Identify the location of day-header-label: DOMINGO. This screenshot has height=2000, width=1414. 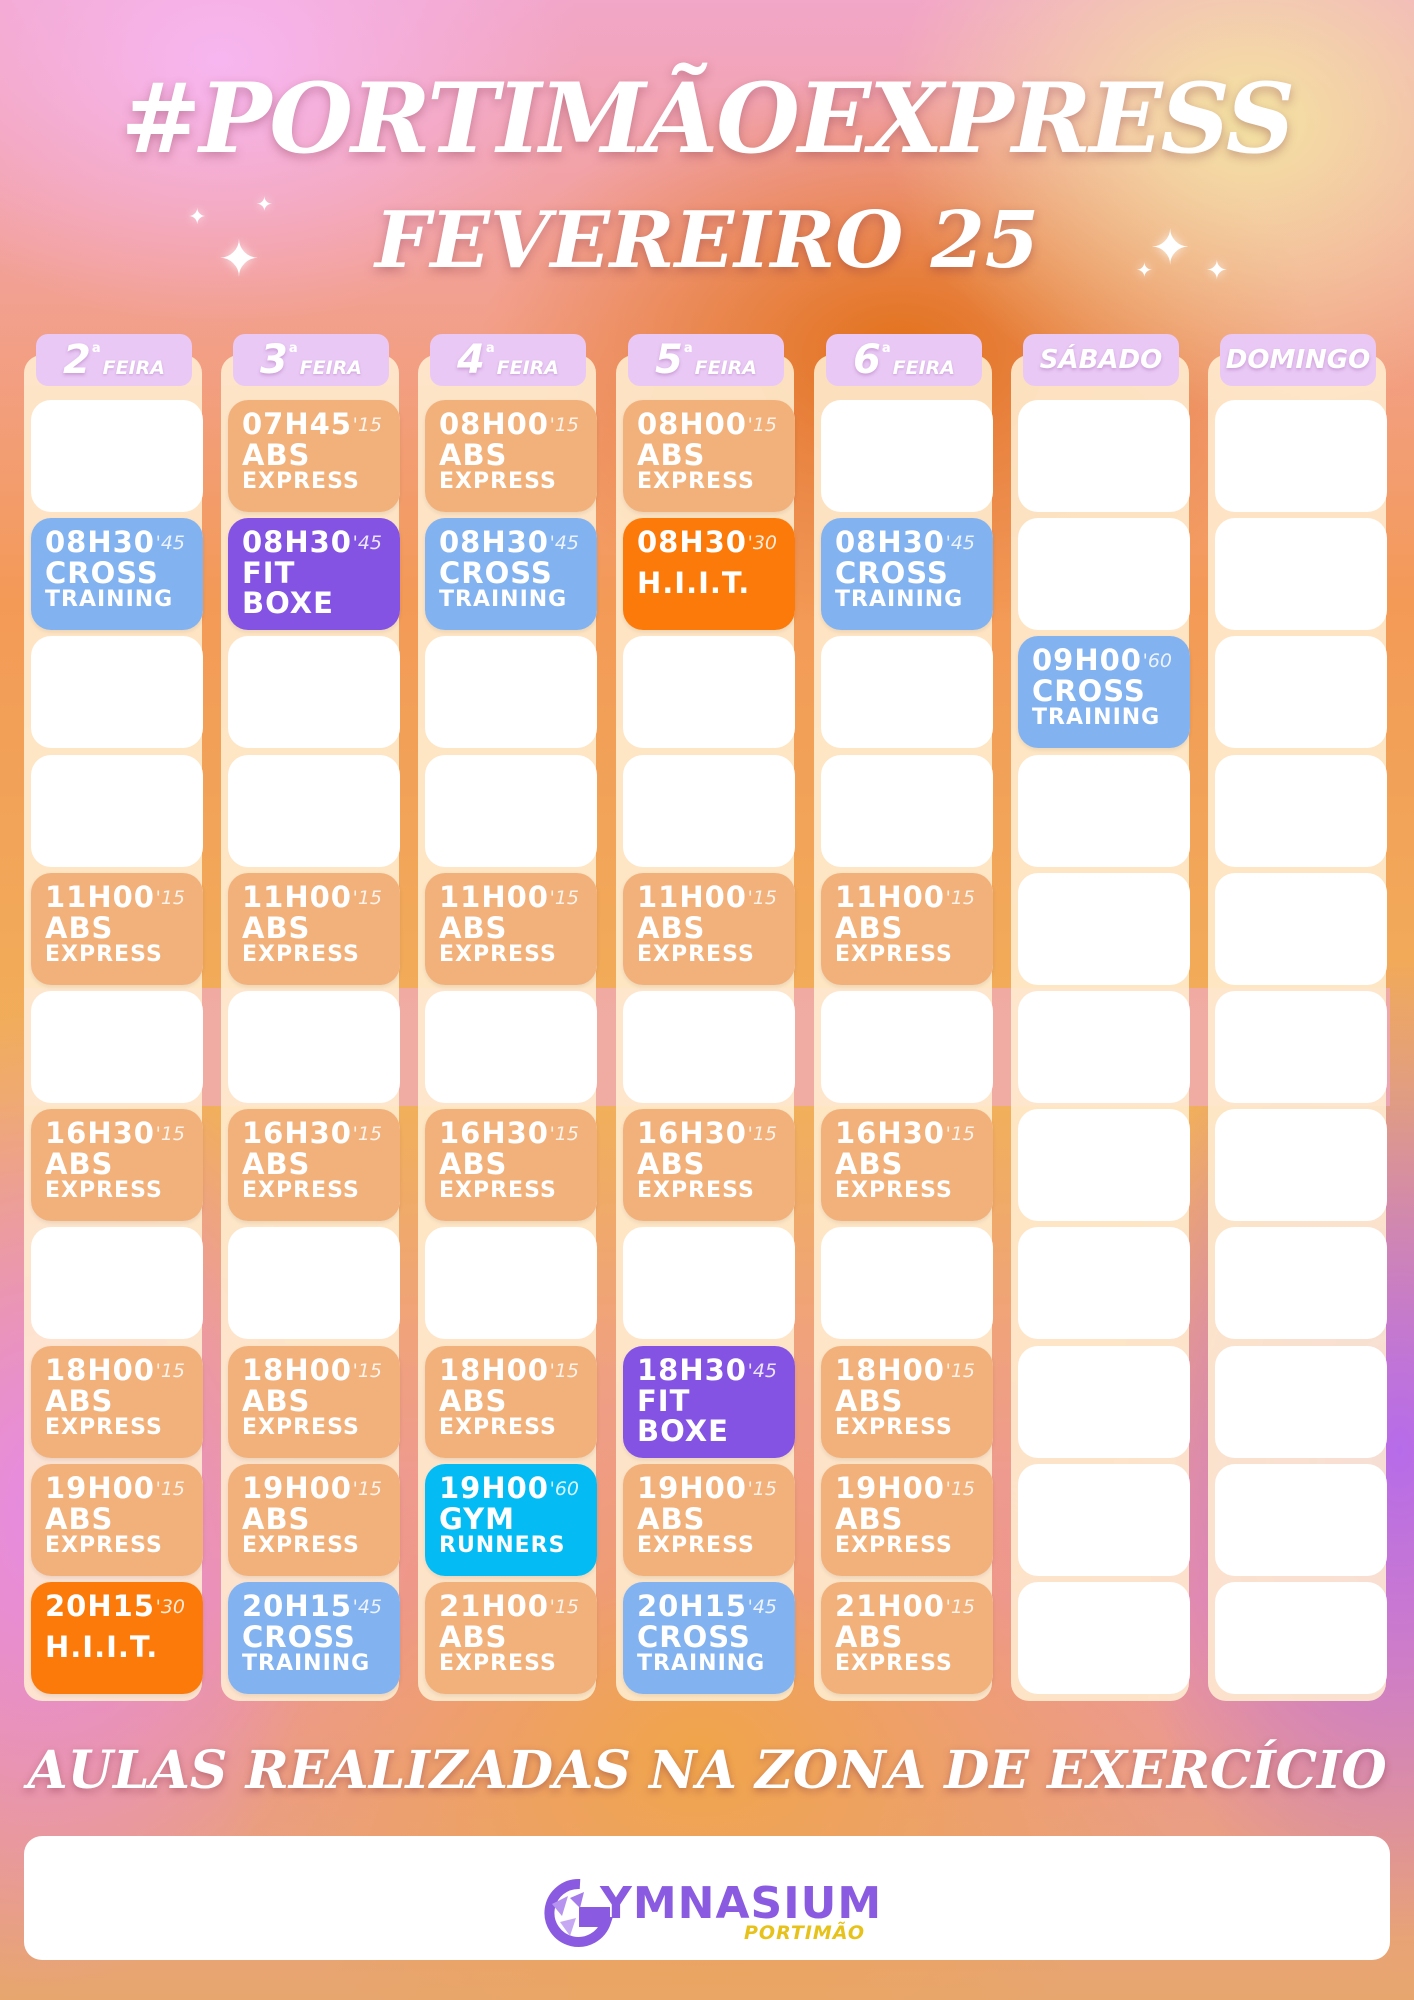
(1298, 360).